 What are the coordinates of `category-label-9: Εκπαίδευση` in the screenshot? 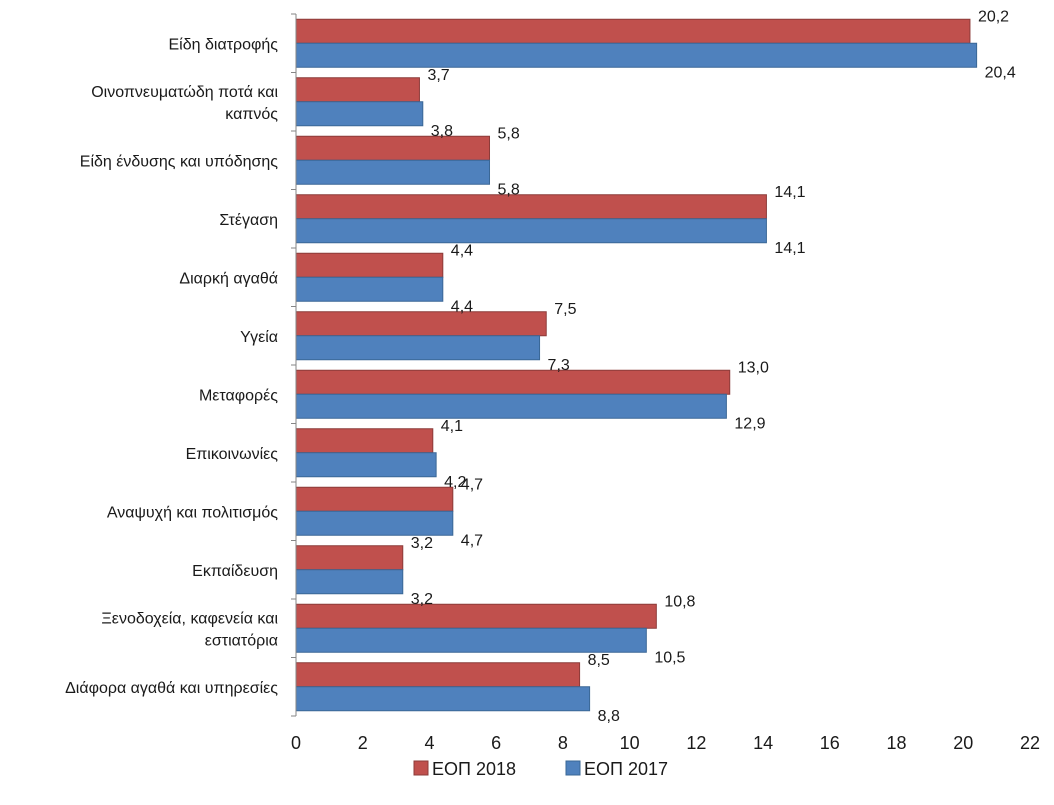 It's located at (235, 571).